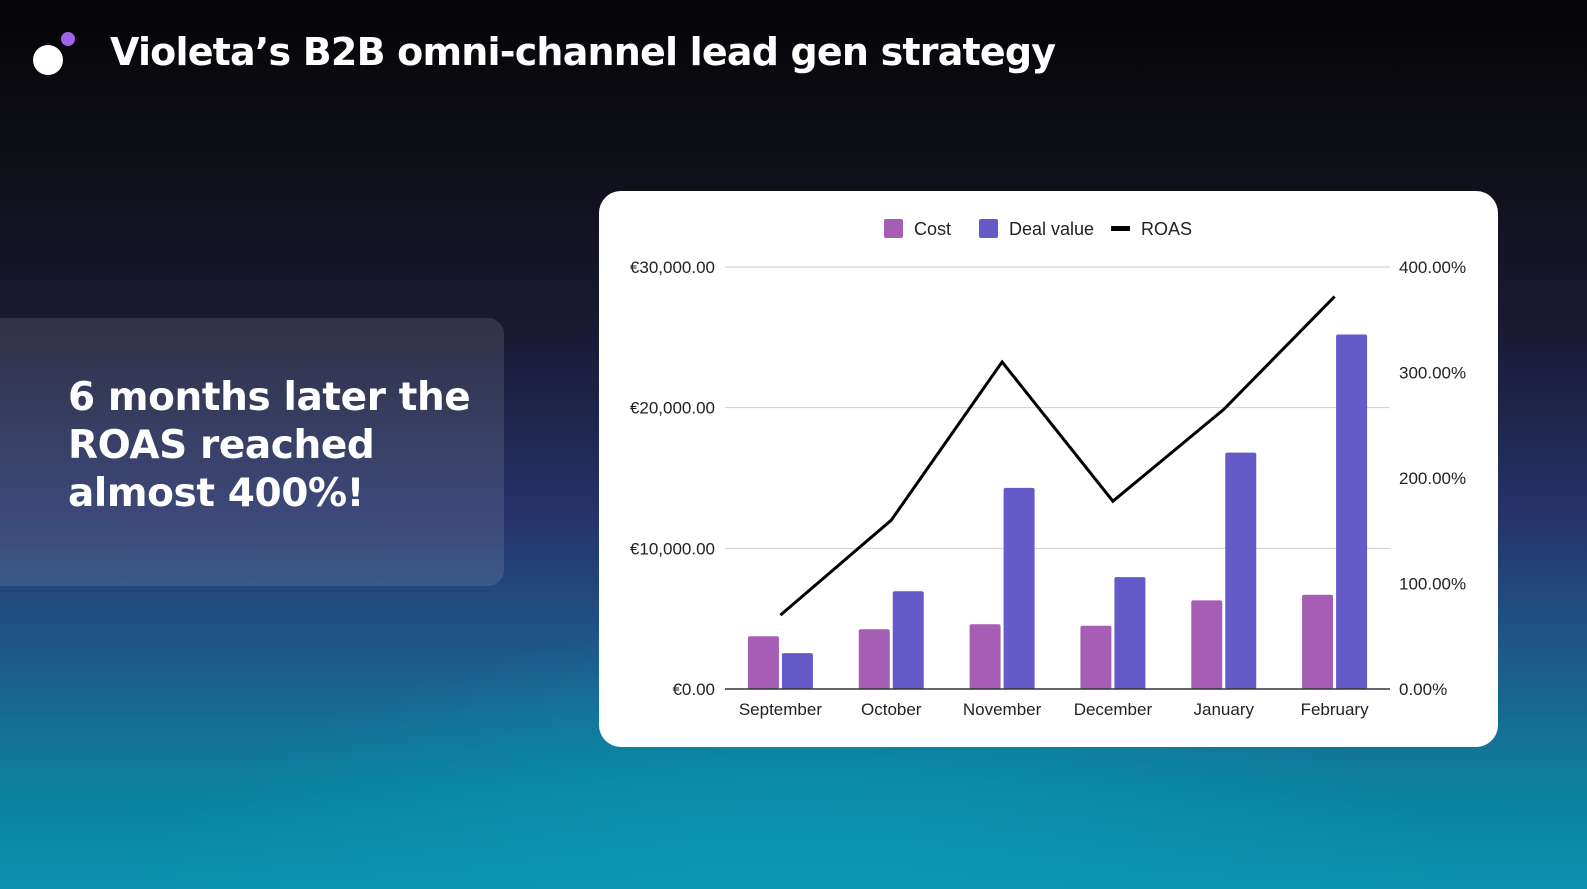  What do you see at coordinates (1002, 709) in the screenshot?
I see `x-tick-label: November` at bounding box center [1002, 709].